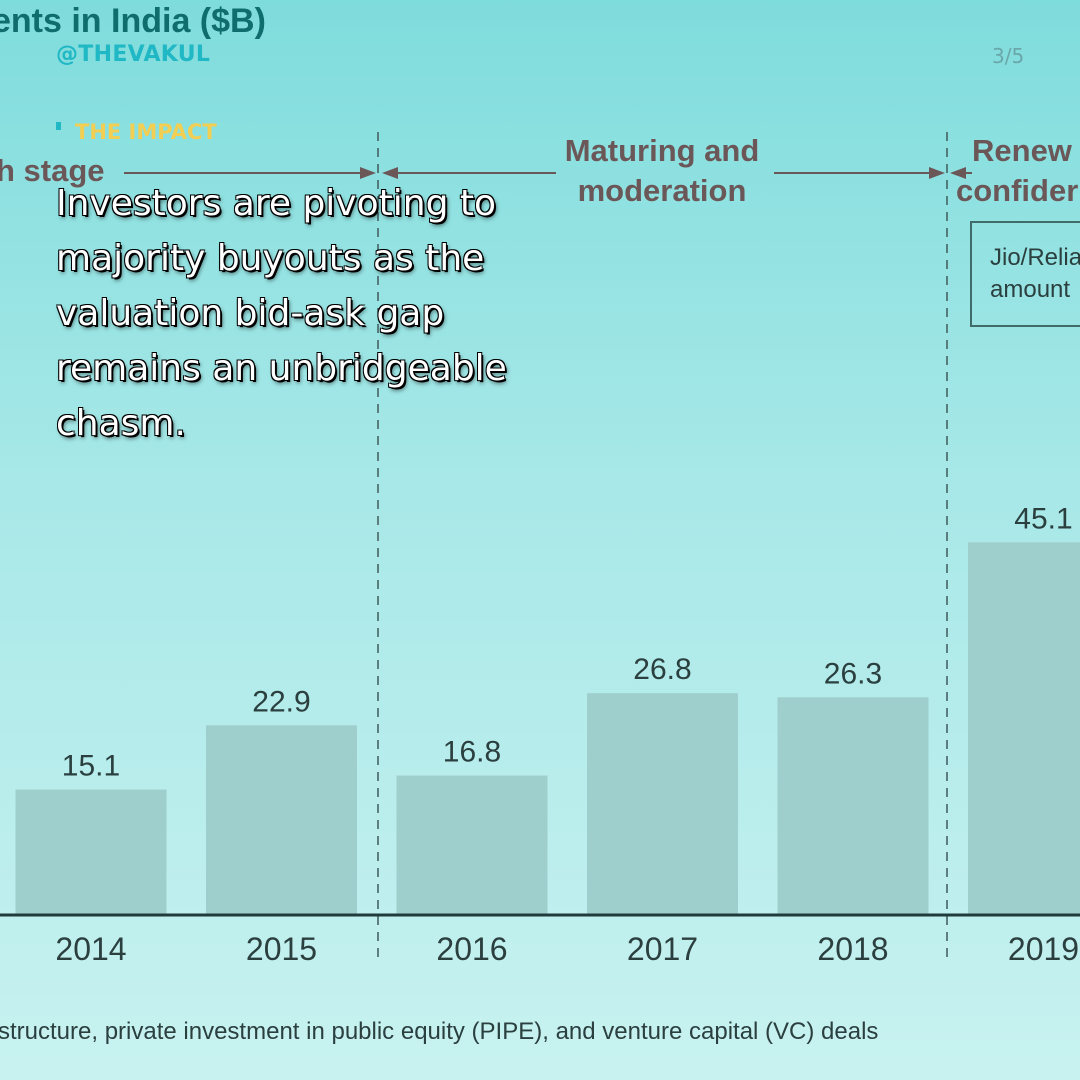  What do you see at coordinates (1025, 274) in the screenshot?
I see `annotation-box` at bounding box center [1025, 274].